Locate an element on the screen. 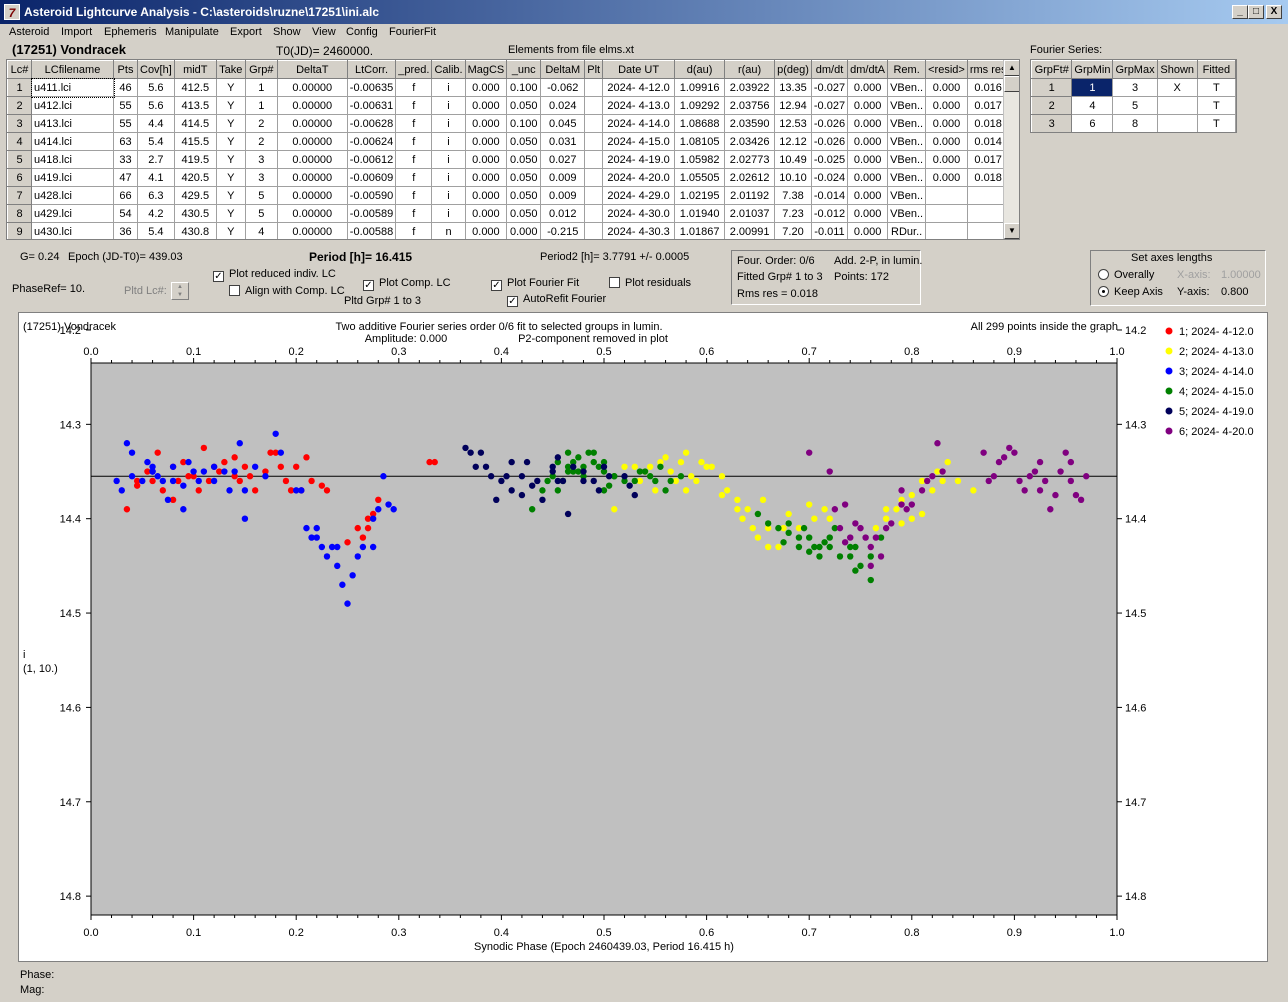 This screenshot has width=1288, height=1002. lc-column-header: r(au) is located at coordinates (750, 69).